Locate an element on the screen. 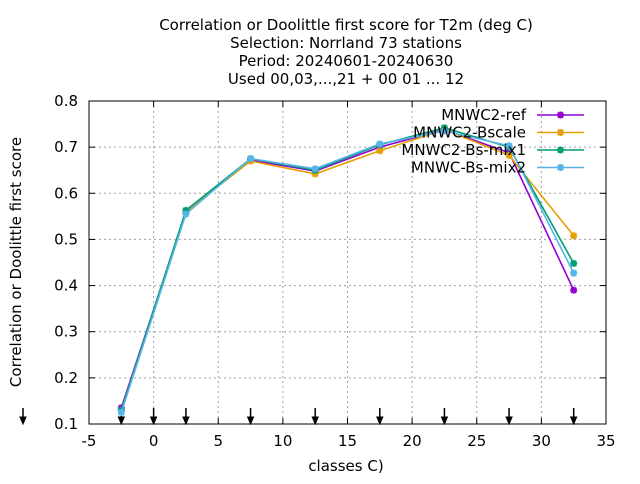  title-line-4: Used 00,03,...,21 + 00 01 ... 12 is located at coordinates (346, 79).